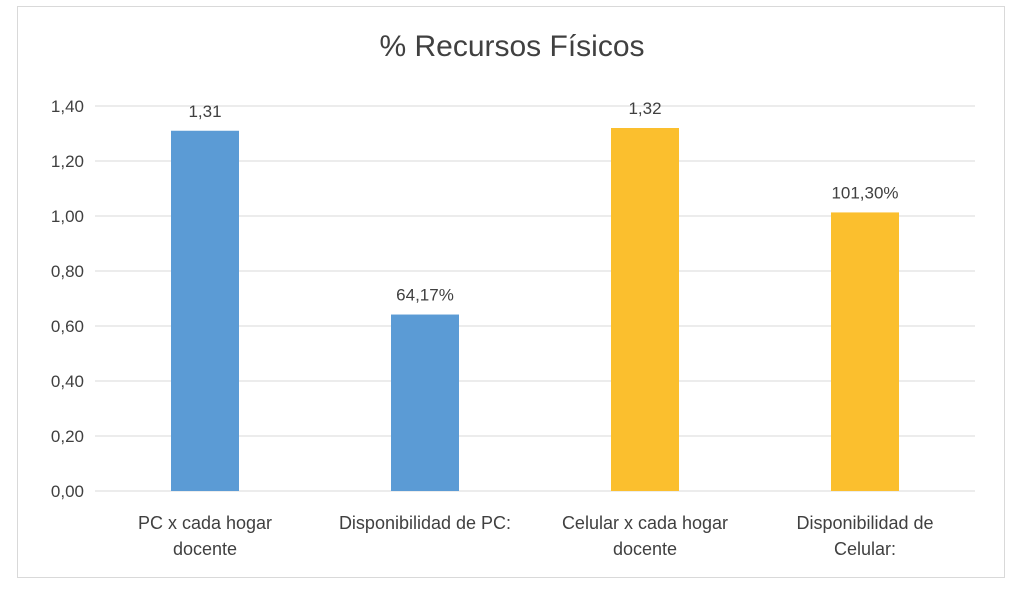 Image resolution: width=1024 pixels, height=610 pixels. I want to click on x-category-label: PC x cada hogar, so click(205, 523).